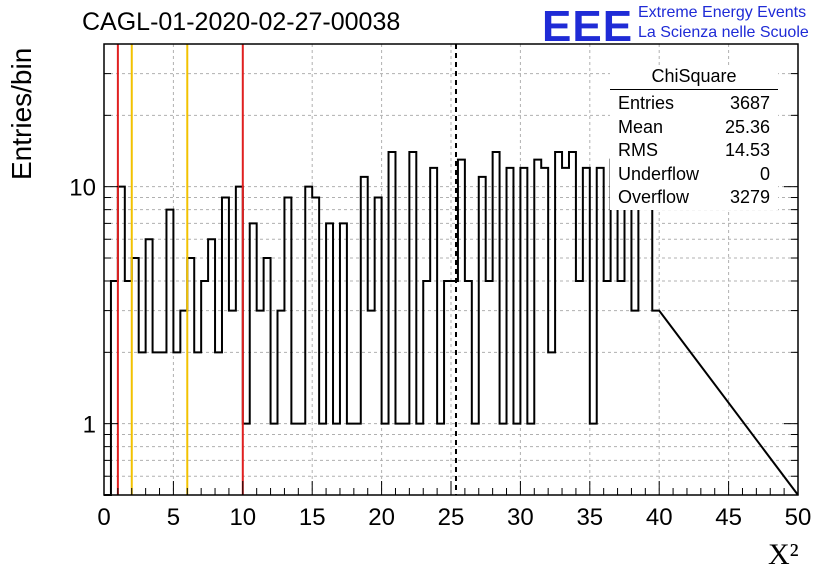 The height and width of the screenshot is (572, 836). What do you see at coordinates (749, 197) in the screenshot?
I see `stat-value: 3279` at bounding box center [749, 197].